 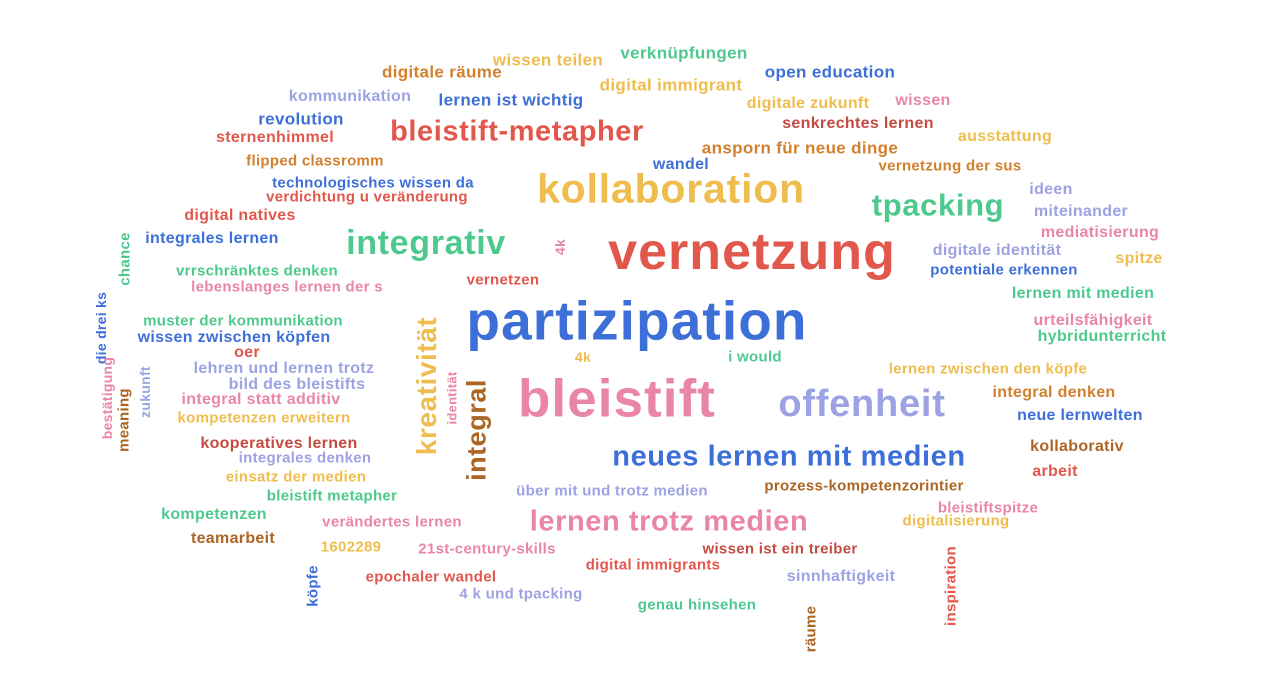 What do you see at coordinates (214, 514) in the screenshot?
I see `cloud-word: kompetenzen` at bounding box center [214, 514].